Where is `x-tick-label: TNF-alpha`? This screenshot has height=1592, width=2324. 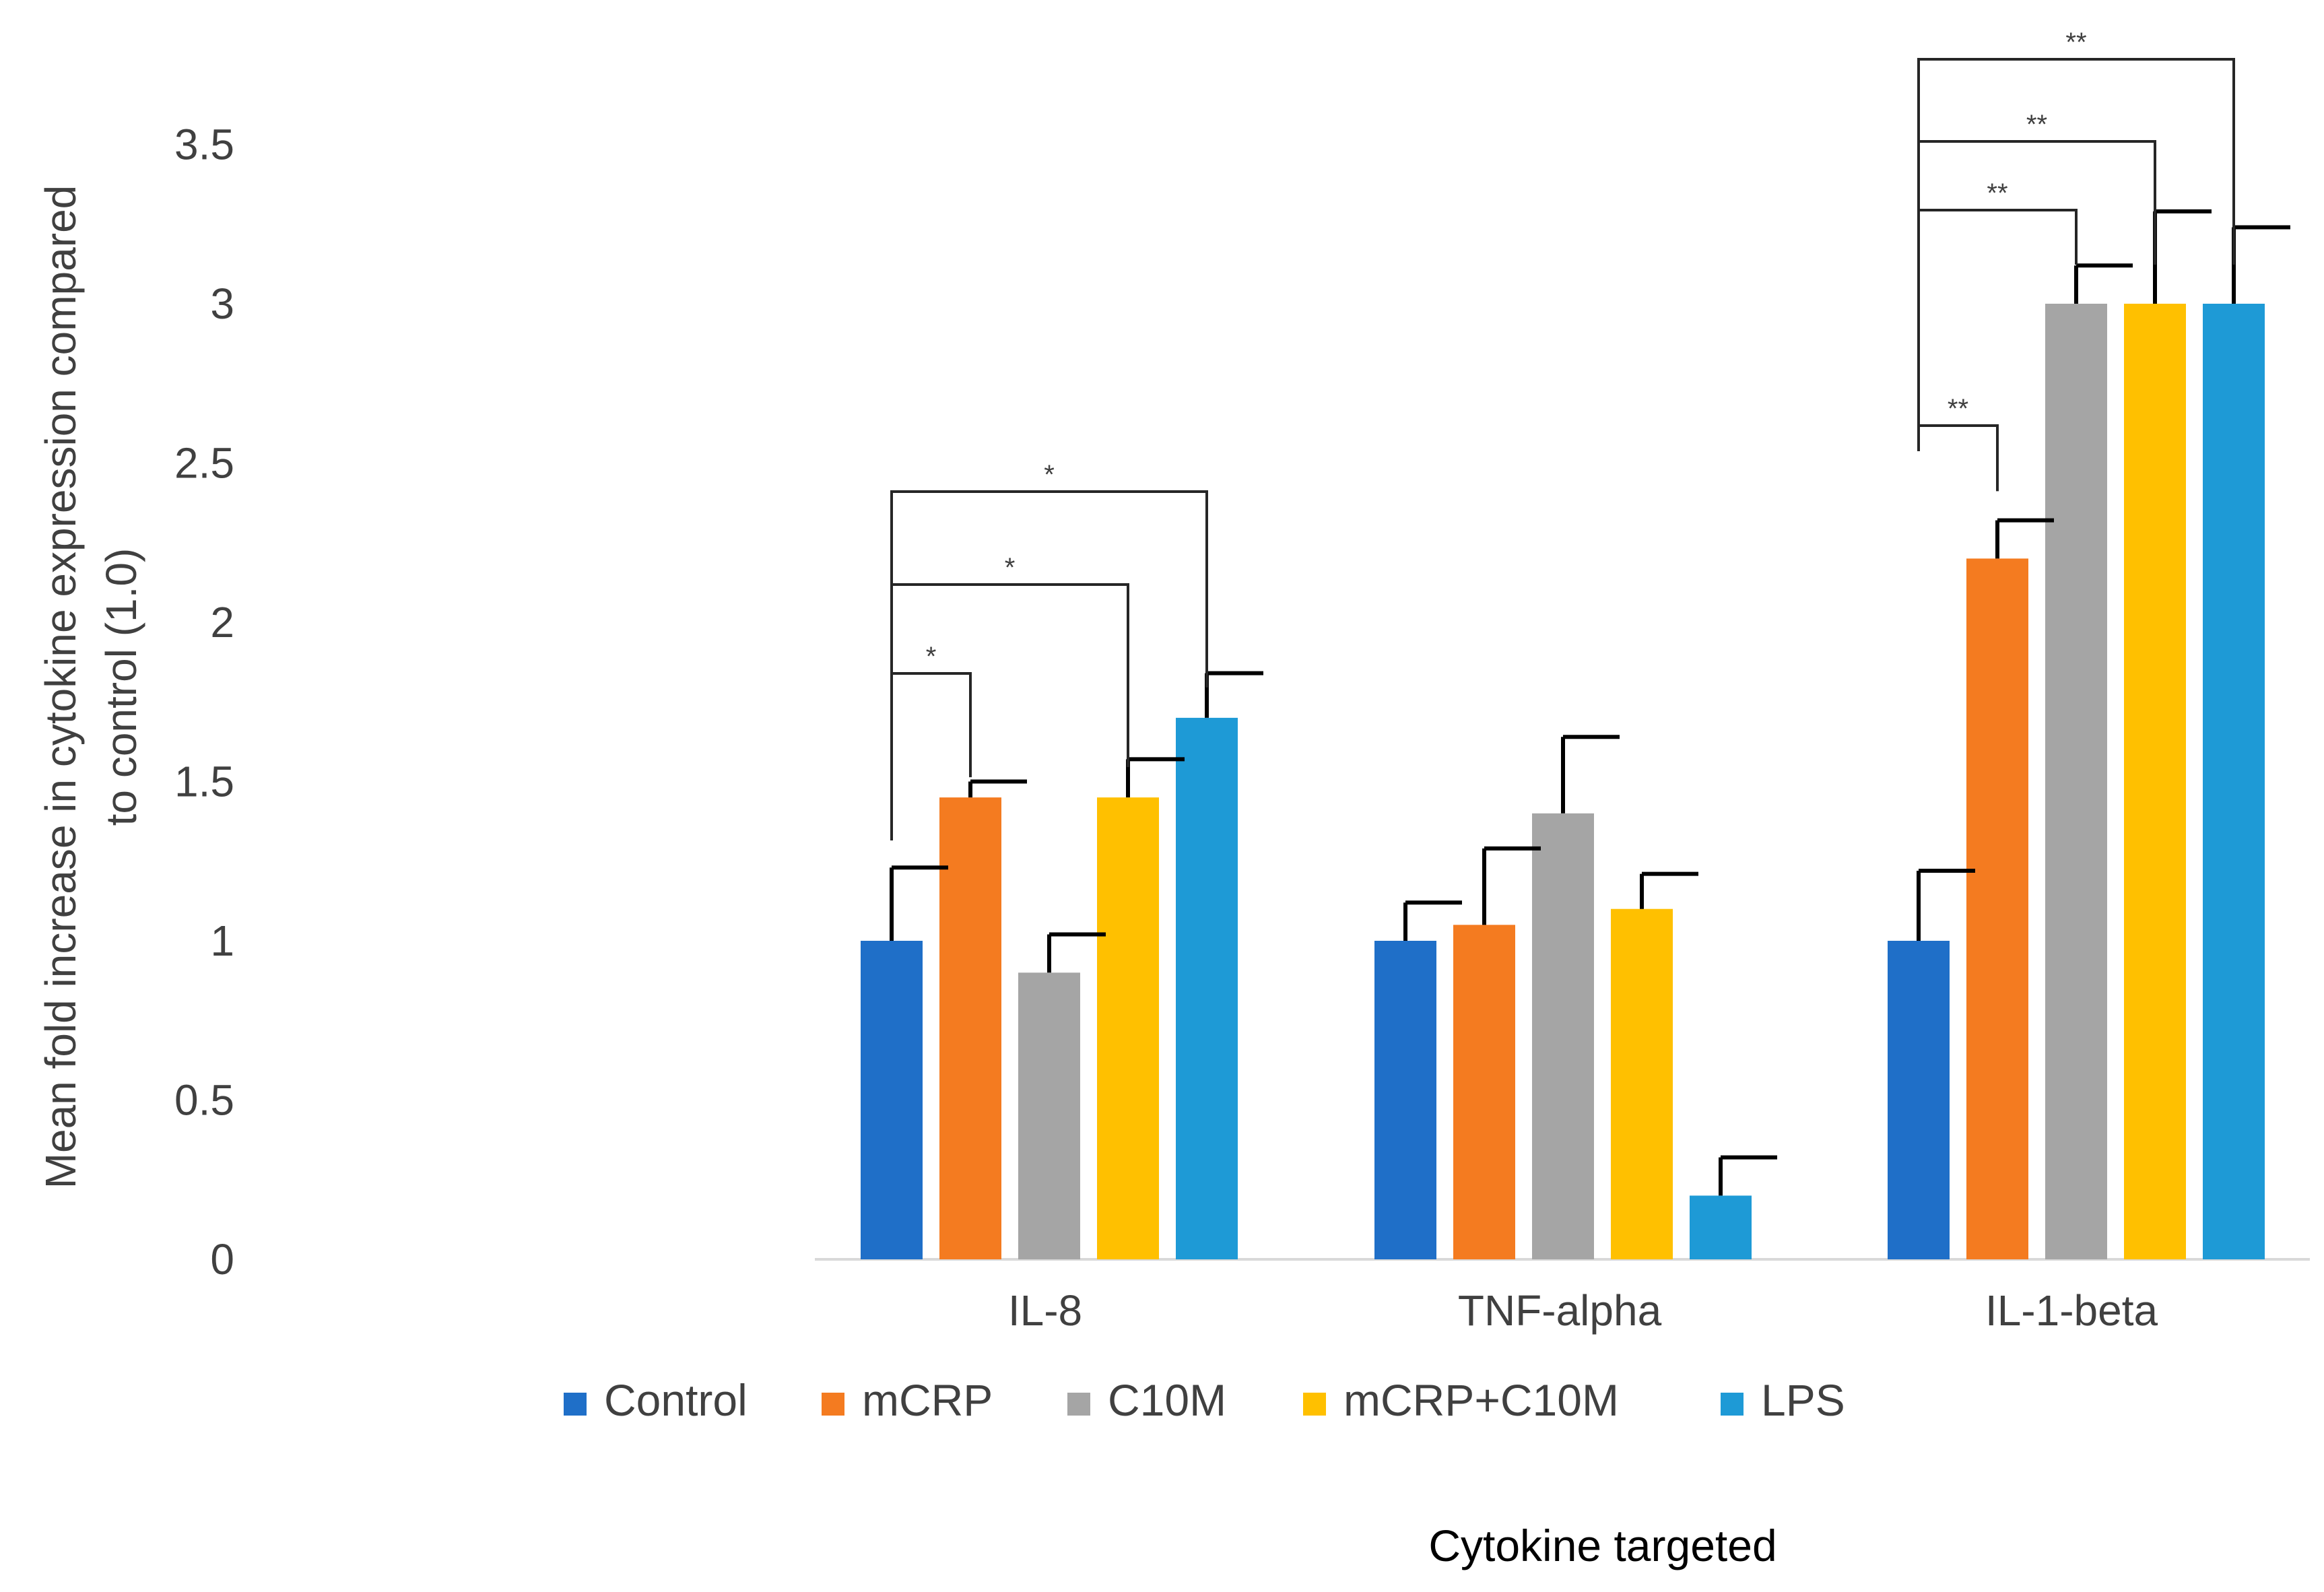 x-tick-label: TNF-alpha is located at coordinates (1560, 1310).